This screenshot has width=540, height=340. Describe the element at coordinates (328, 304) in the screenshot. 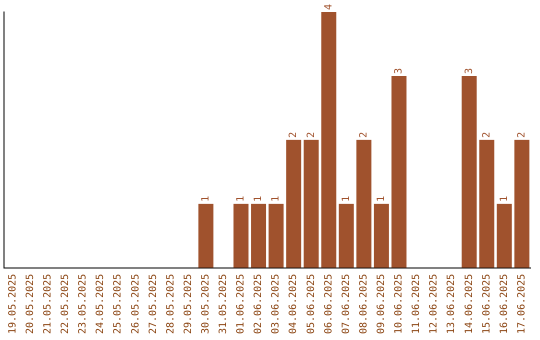

I see `x-tick-label: 06.06.2025` at that location.